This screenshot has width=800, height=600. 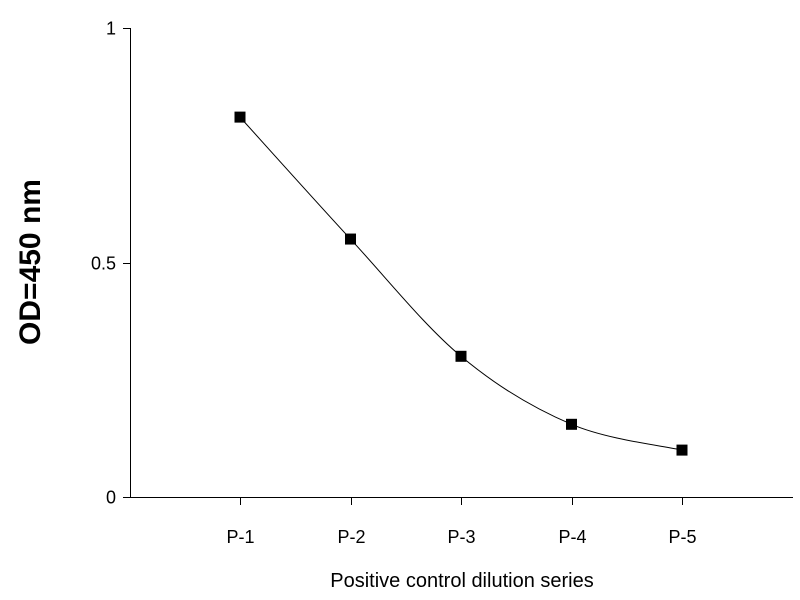 What do you see at coordinates (572, 537) in the screenshot?
I see `x-tick-label: P-4` at bounding box center [572, 537].